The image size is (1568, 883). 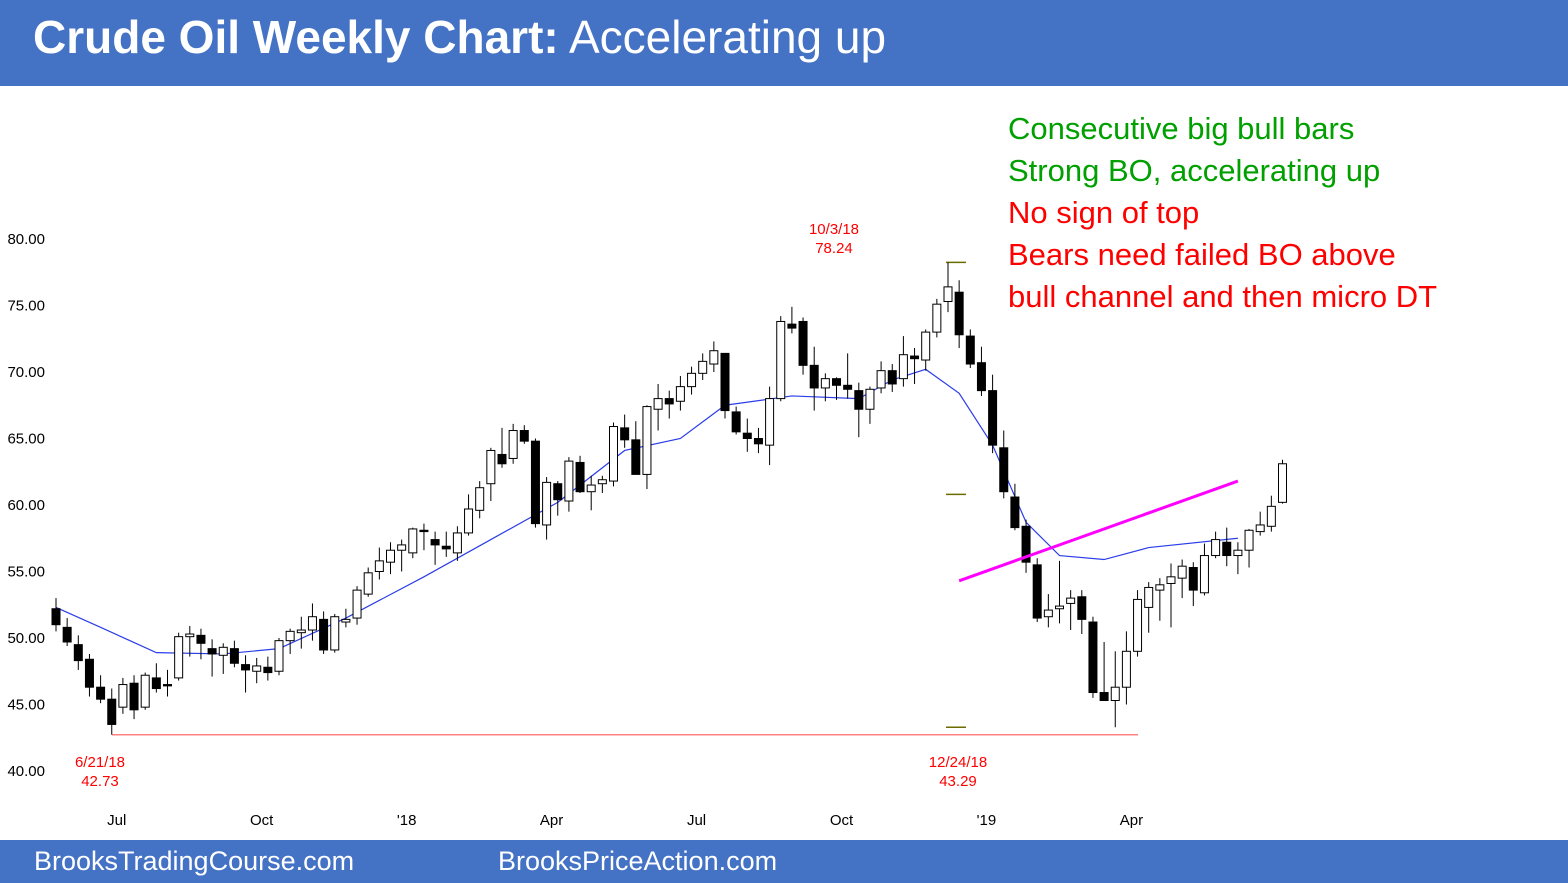 I want to click on y-tick-label: 40.00, so click(x=26, y=771).